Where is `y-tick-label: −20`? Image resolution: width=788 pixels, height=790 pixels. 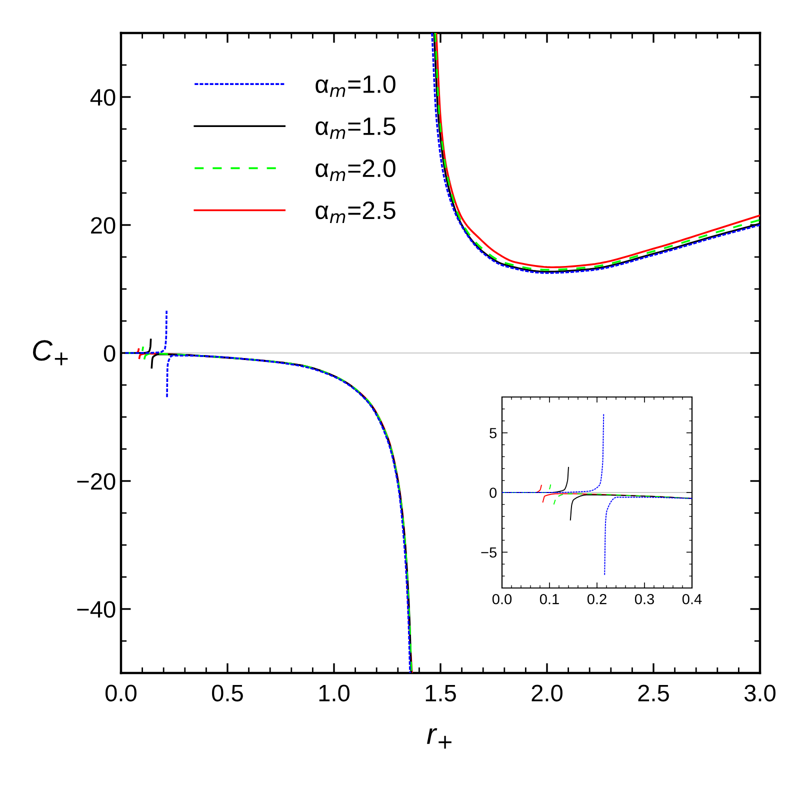
y-tick-label: −20 is located at coordinates (96, 481).